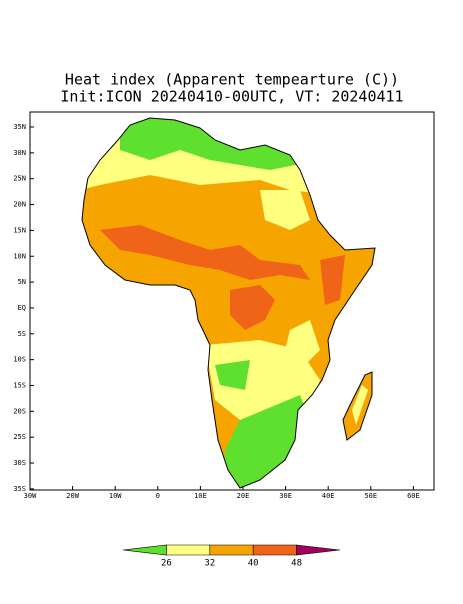 The width and height of the screenshot is (463, 604). Describe the element at coordinates (19, 127) in the screenshot. I see `lat-label: 35N` at that location.